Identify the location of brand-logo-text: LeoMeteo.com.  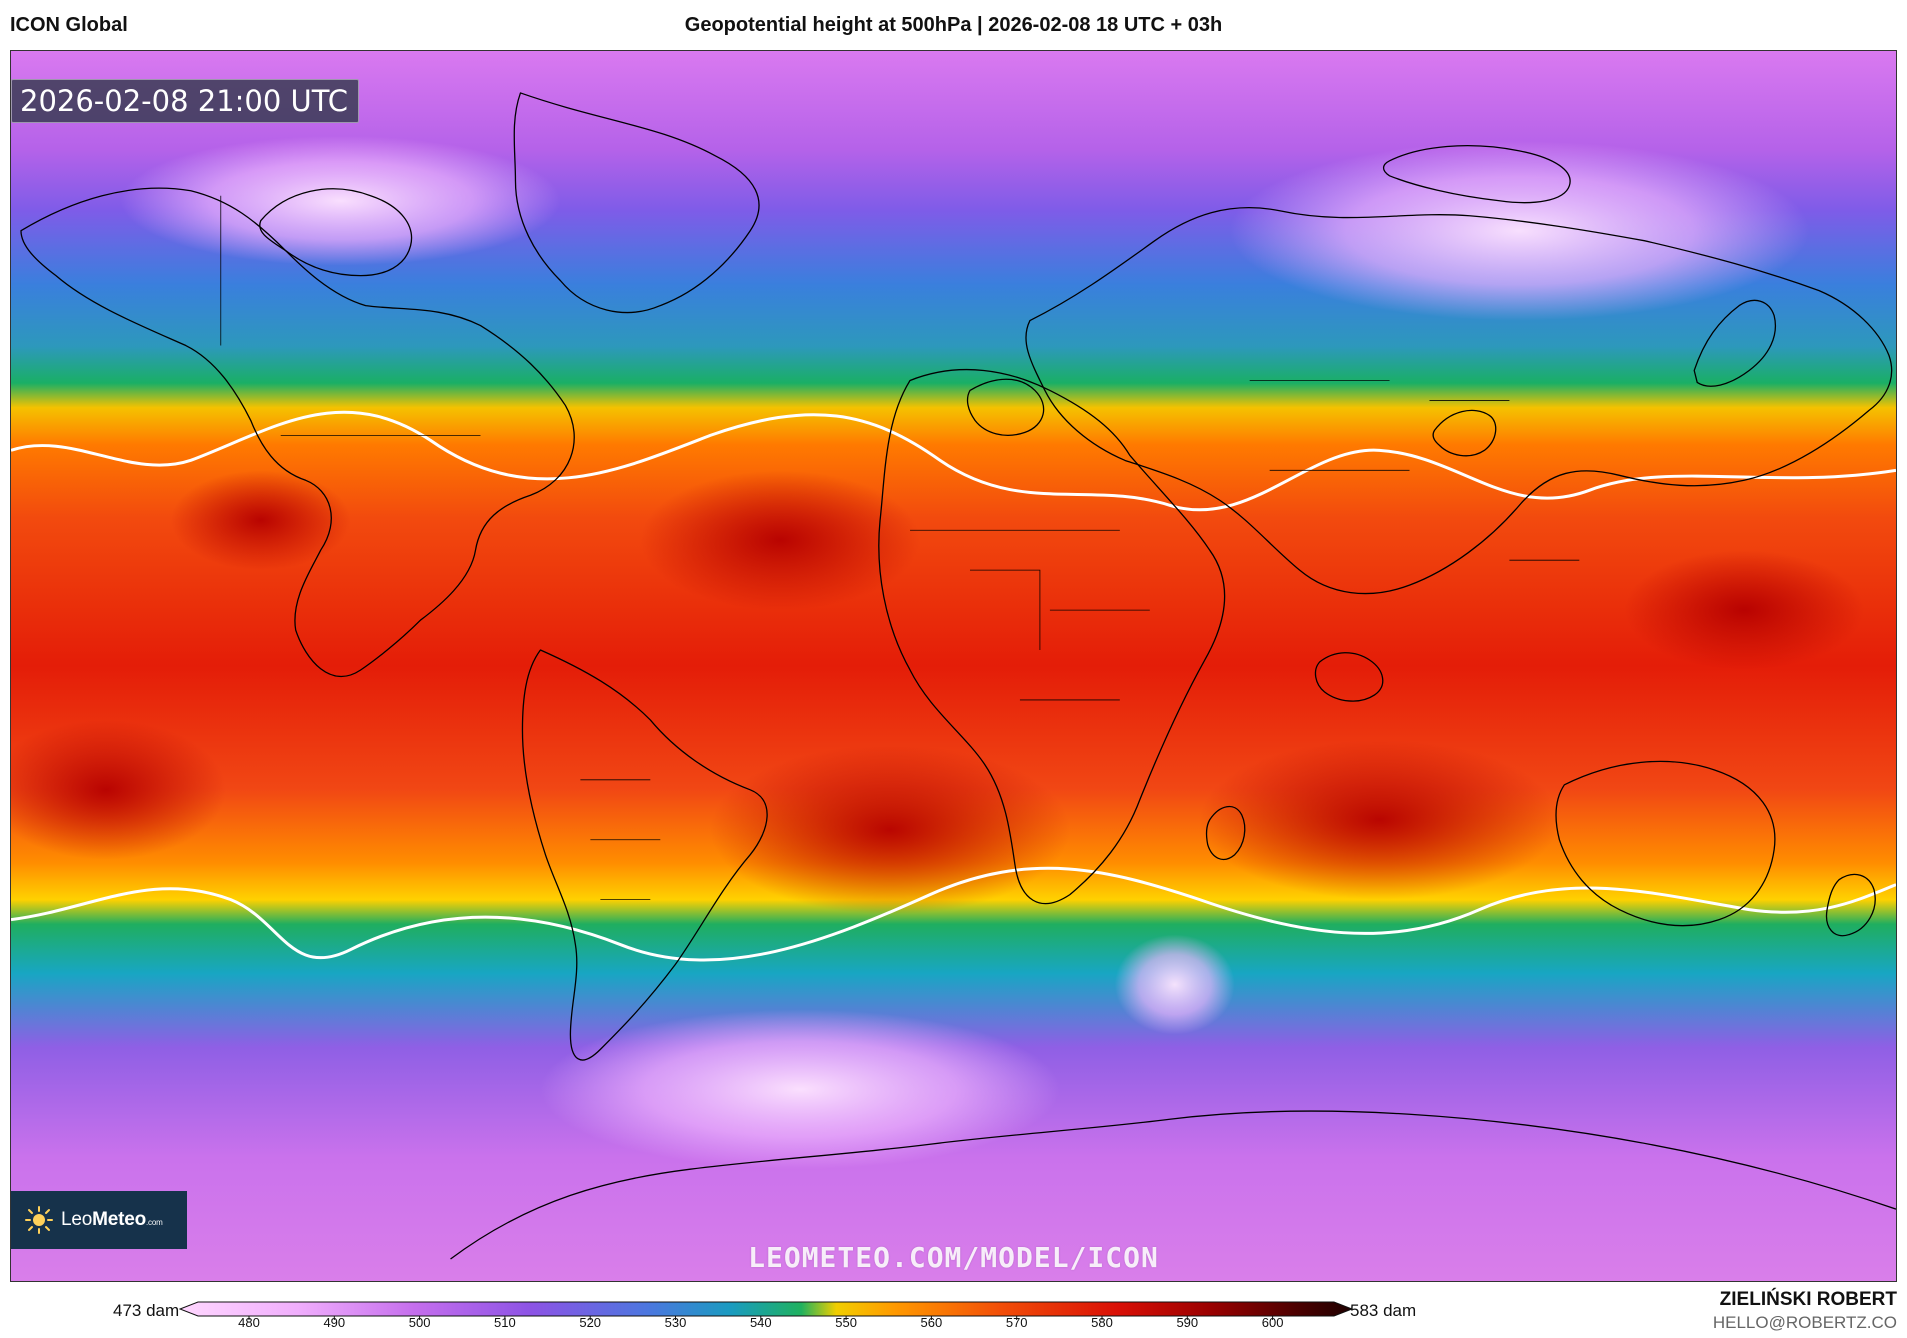
(112, 1220).